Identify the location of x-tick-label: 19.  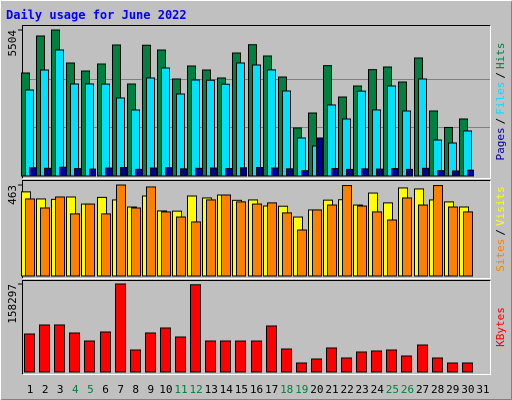
(301, 389).